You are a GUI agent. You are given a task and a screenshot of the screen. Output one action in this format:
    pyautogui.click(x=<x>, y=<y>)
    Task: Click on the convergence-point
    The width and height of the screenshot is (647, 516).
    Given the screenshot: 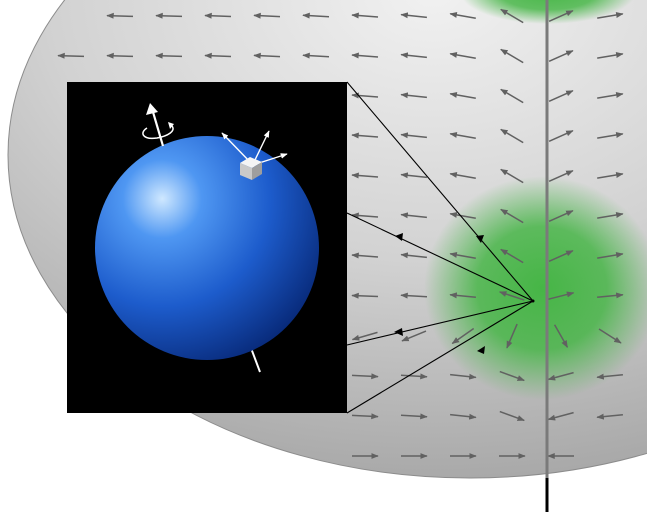 What is the action you would take?
    pyautogui.click(x=533, y=301)
    